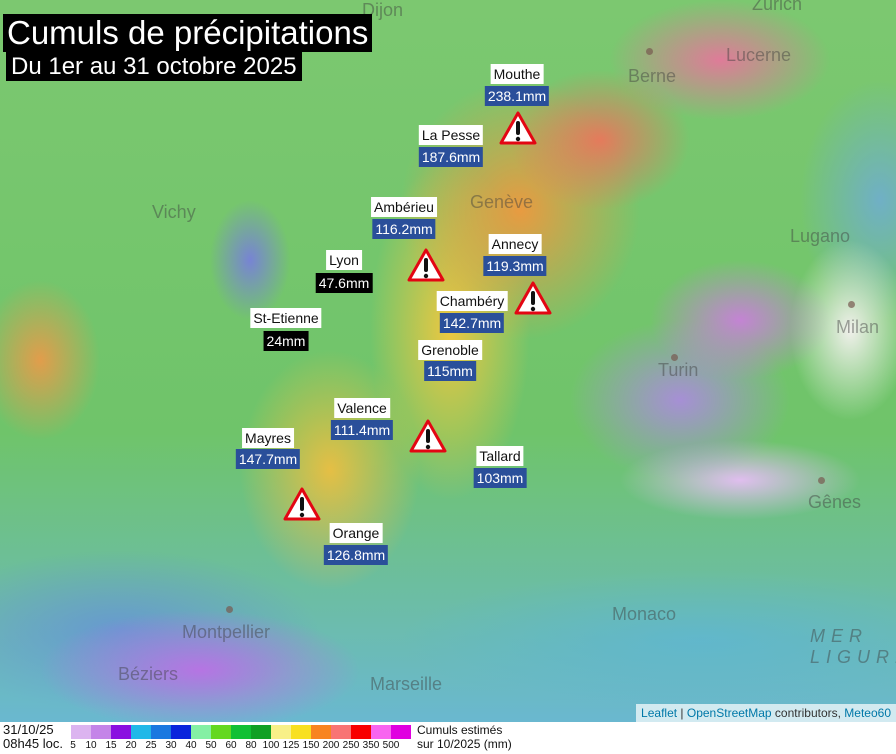 The height and width of the screenshot is (754, 896). Describe the element at coordinates (268, 438) in the screenshot. I see `station-name: Mayres` at that location.